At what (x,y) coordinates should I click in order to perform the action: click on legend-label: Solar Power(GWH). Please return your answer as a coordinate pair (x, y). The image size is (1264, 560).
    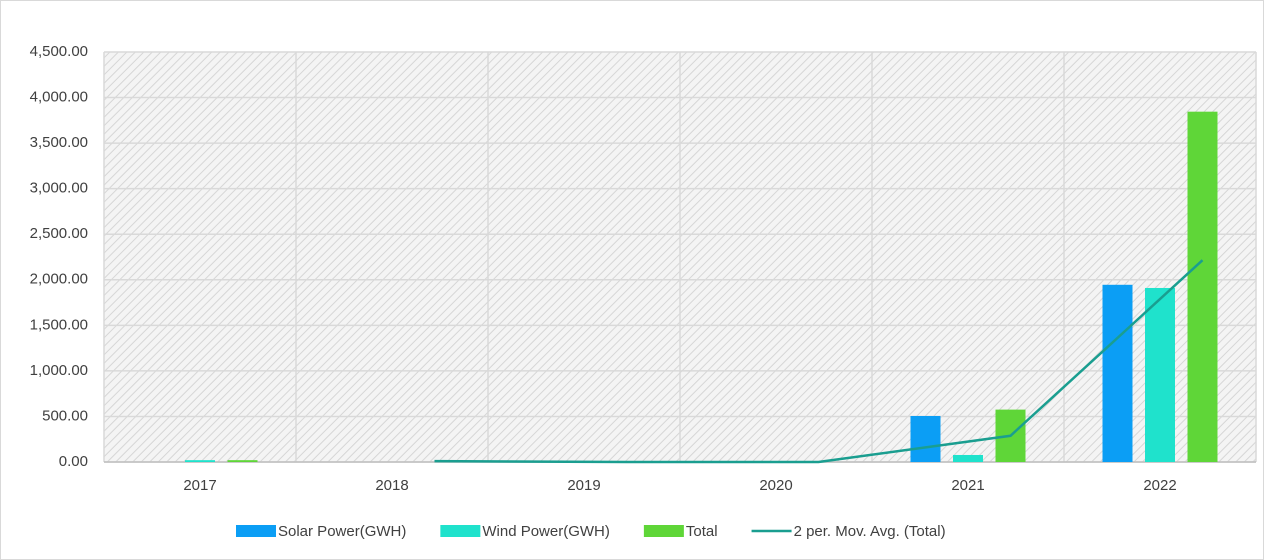
    Looking at the image, I should click on (342, 531).